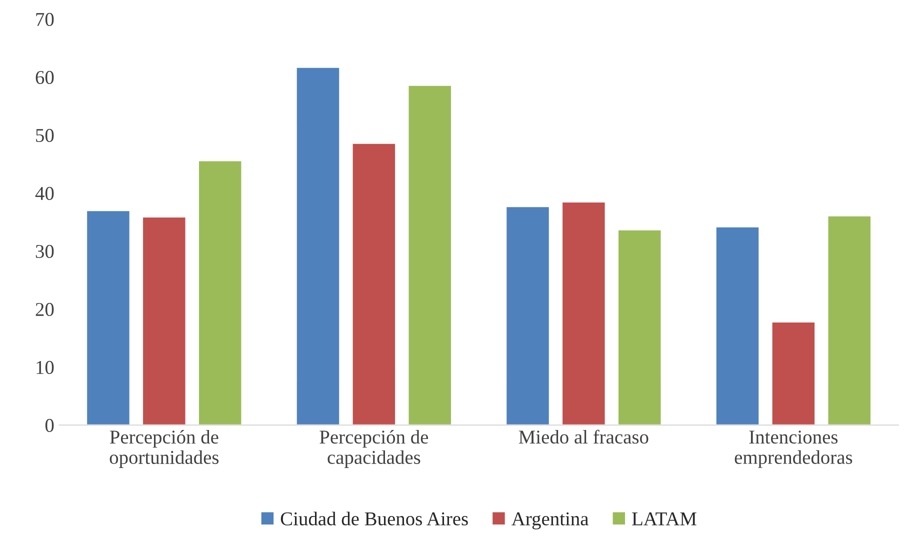 The height and width of the screenshot is (545, 912). What do you see at coordinates (664, 519) in the screenshot?
I see `legend-label: LATAM` at bounding box center [664, 519].